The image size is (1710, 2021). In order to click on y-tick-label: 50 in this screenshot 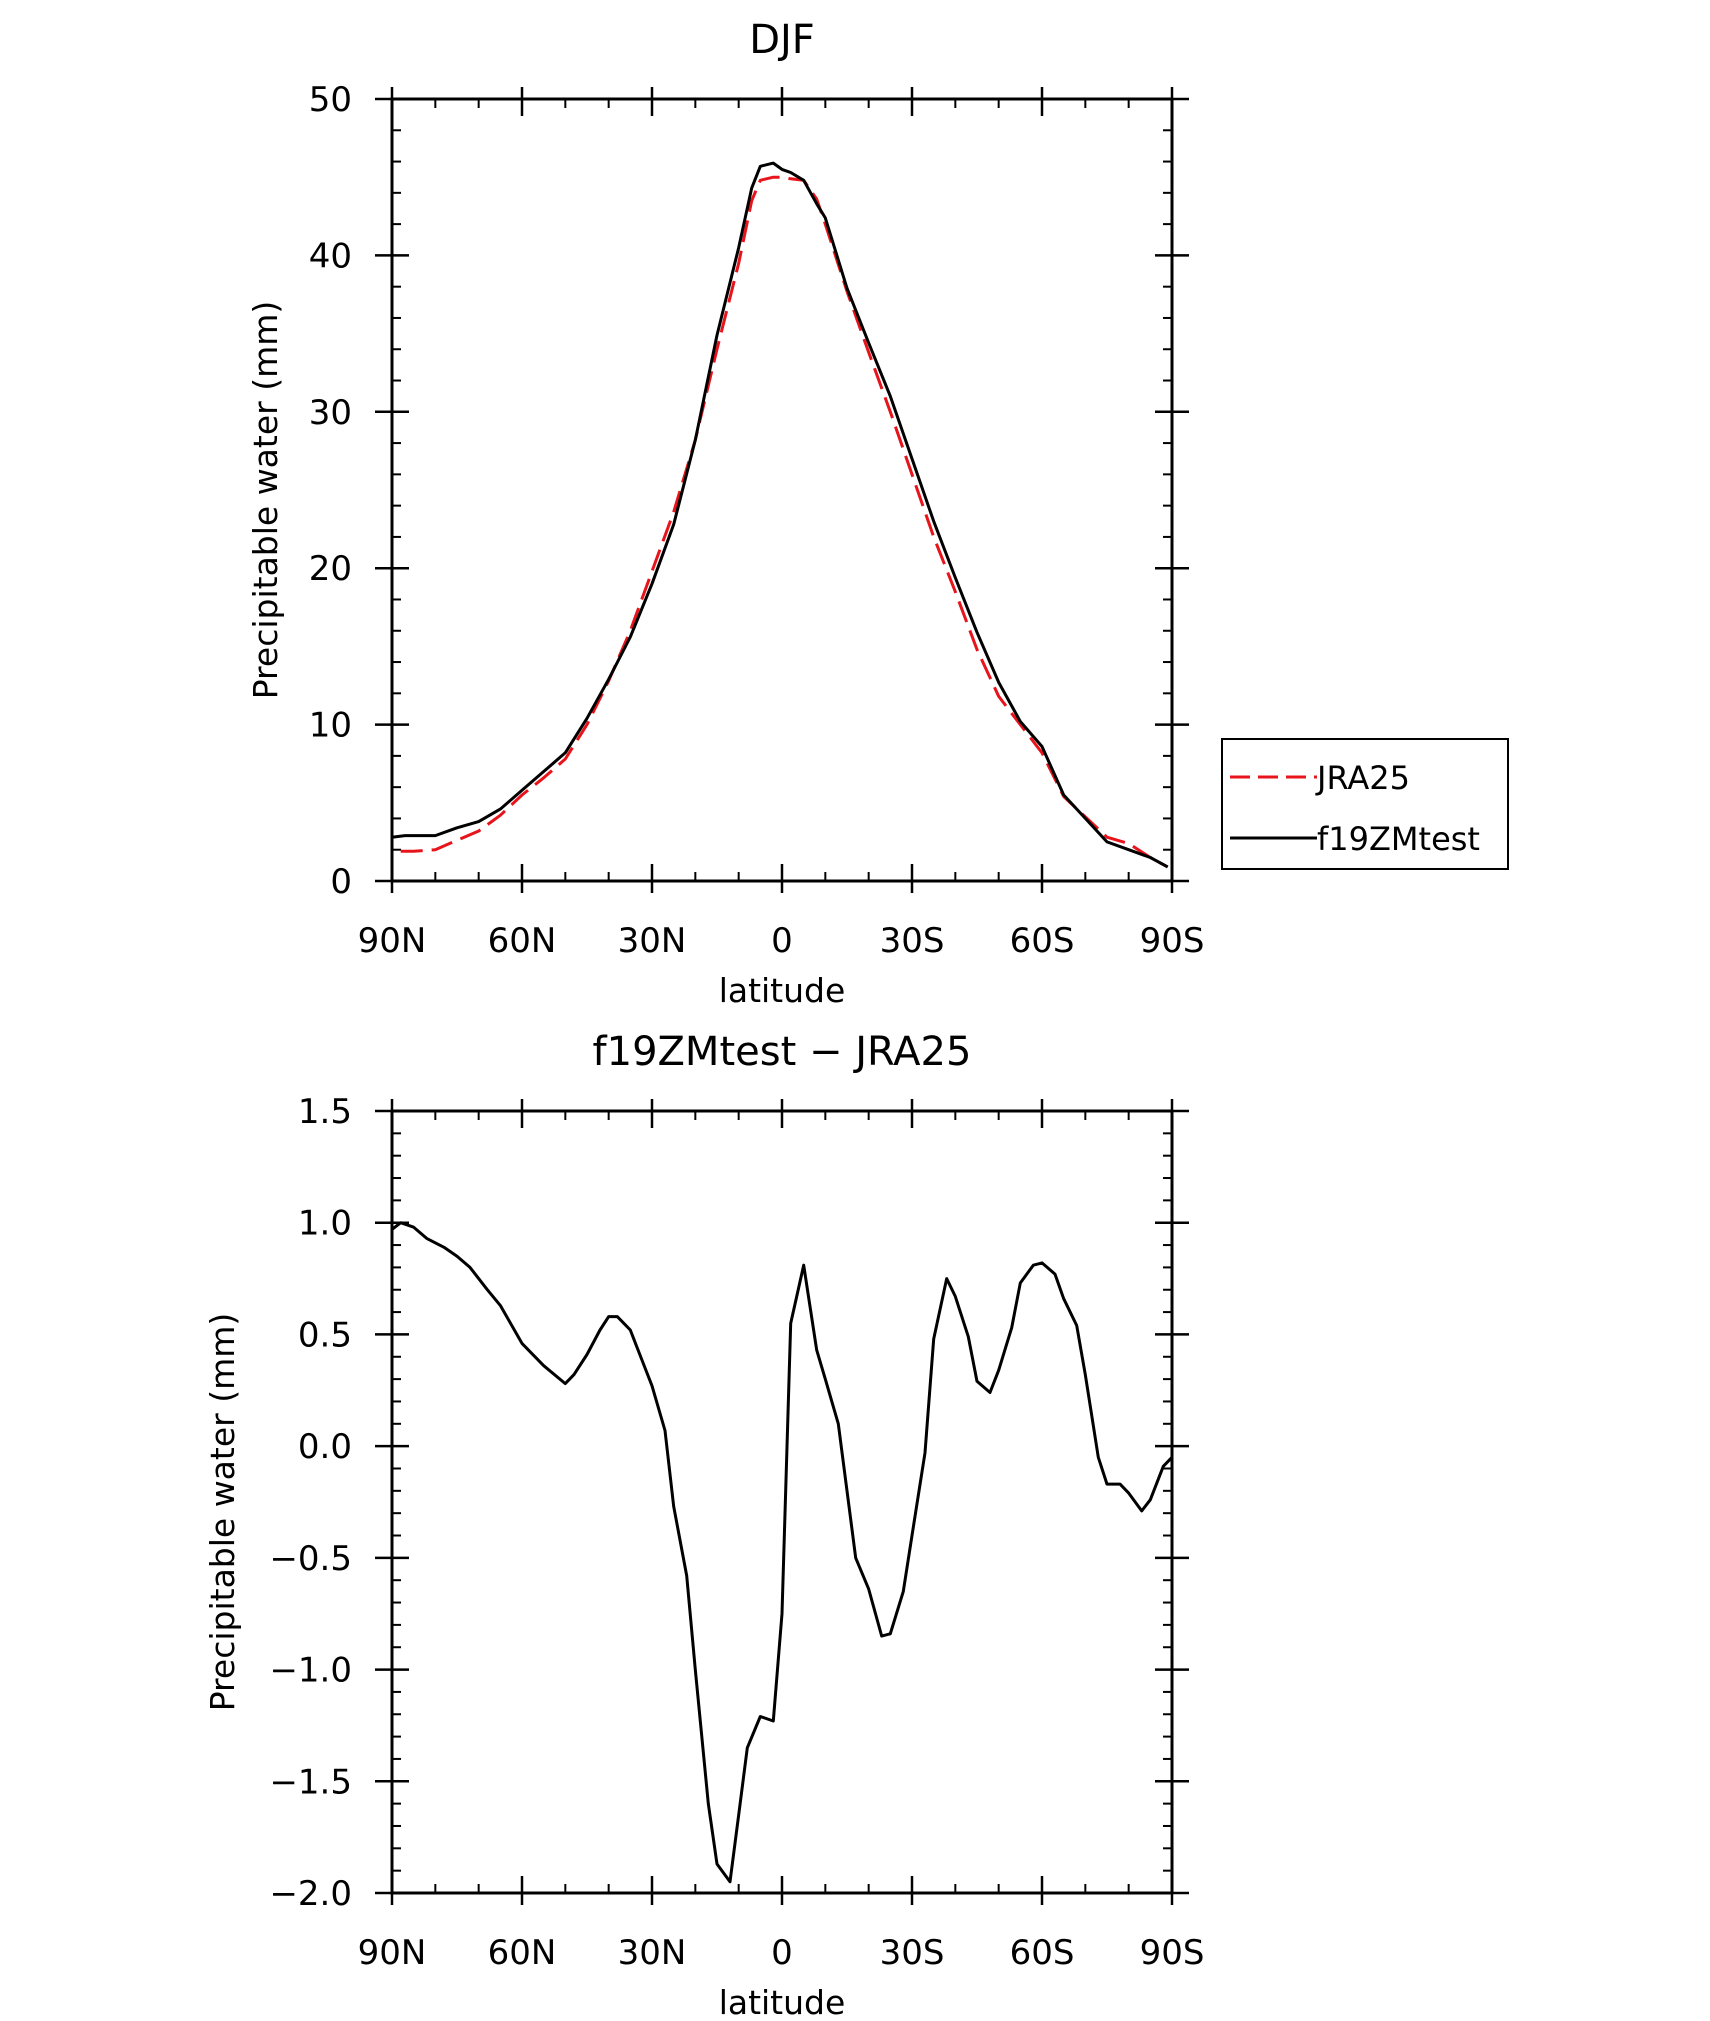, I will do `click(330, 100)`.